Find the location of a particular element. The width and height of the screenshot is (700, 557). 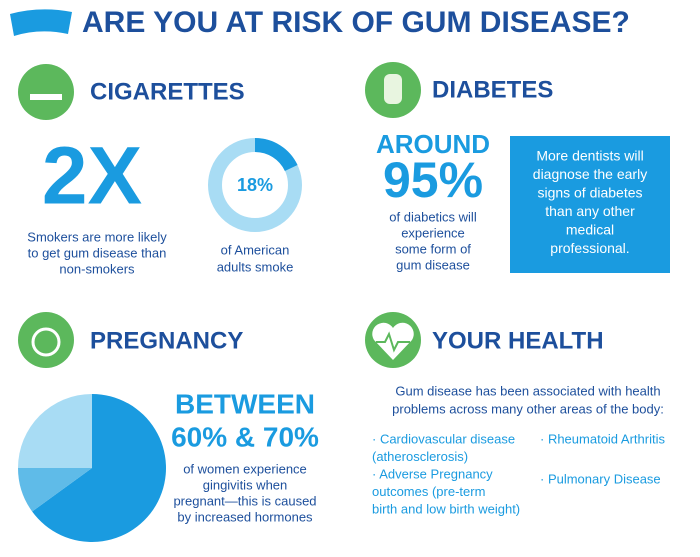

fact-box is located at coordinates (590, 204).